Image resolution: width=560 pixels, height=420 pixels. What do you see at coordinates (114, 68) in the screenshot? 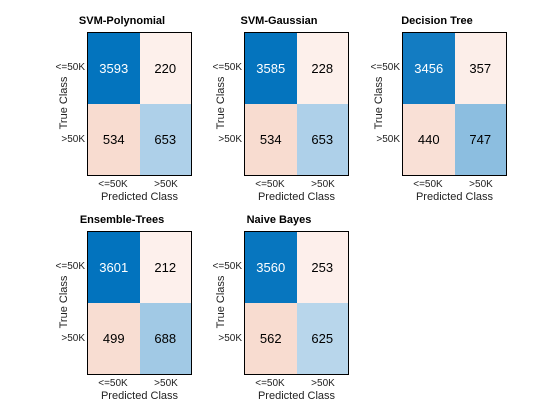
I see `matrix-cell: 3593` at bounding box center [114, 68].